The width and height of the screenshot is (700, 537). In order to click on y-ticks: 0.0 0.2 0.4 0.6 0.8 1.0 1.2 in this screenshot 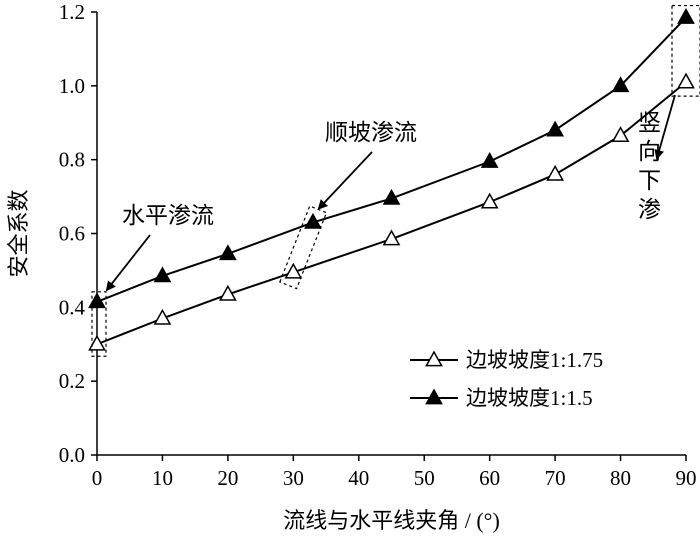, I will do `click(78, 233)`.